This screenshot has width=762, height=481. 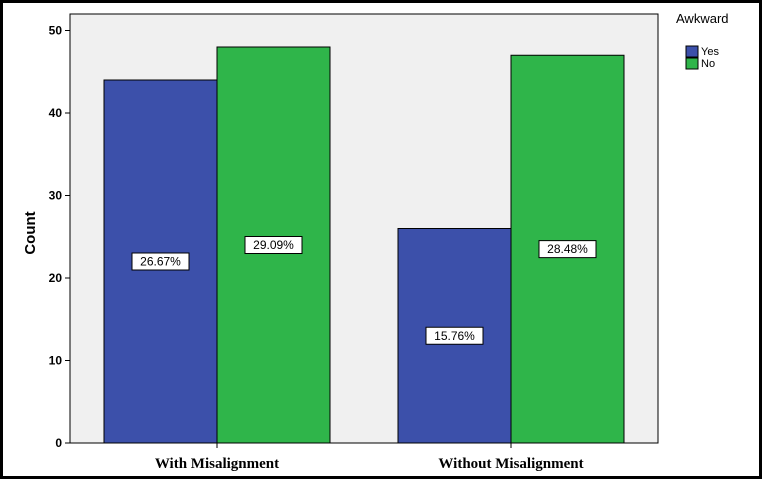 I want to click on y-axis-label: Count, so click(x=30, y=232).